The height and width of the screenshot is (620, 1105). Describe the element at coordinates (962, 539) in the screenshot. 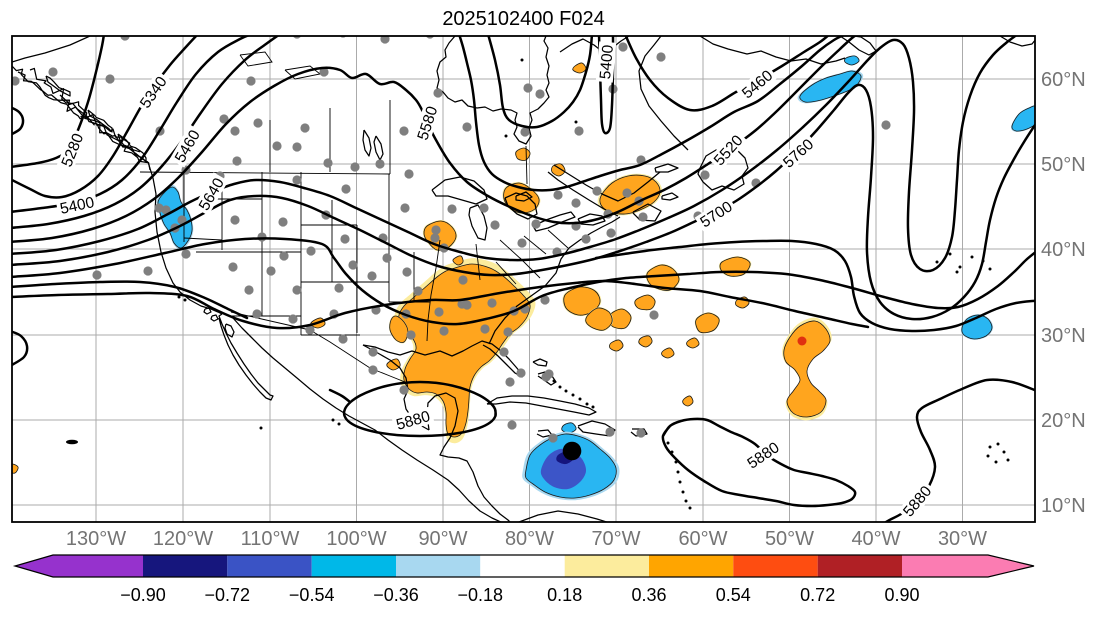

I see `svg-text: 30°W` at that location.